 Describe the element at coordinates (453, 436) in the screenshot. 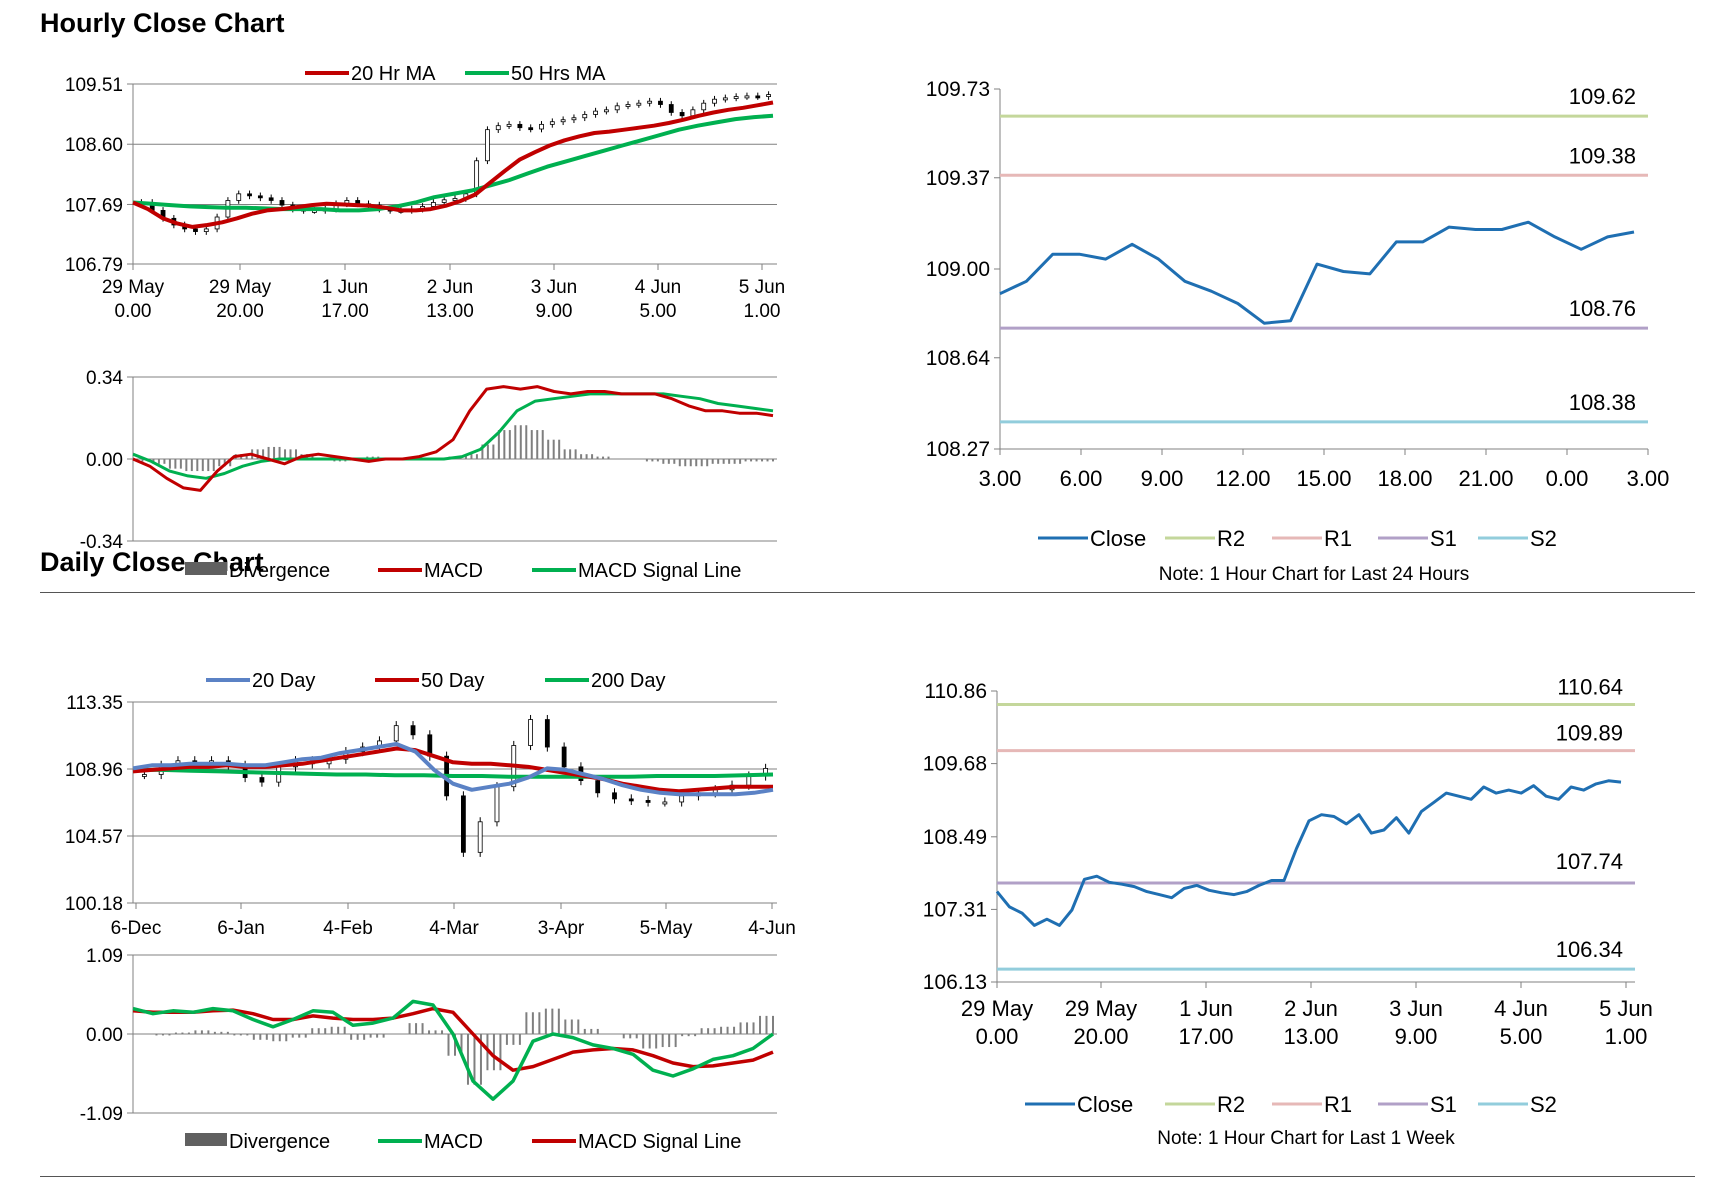

I see `hourly-macd-signal-line` at that location.